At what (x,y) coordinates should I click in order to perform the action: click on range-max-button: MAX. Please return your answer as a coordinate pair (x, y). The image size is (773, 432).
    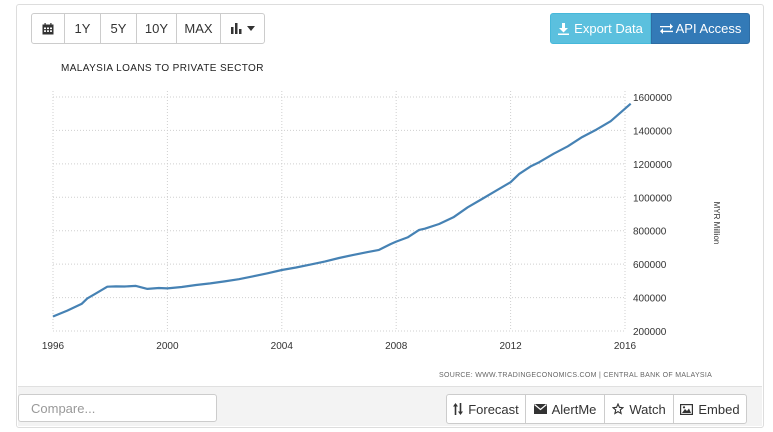
    Looking at the image, I should click on (198, 28).